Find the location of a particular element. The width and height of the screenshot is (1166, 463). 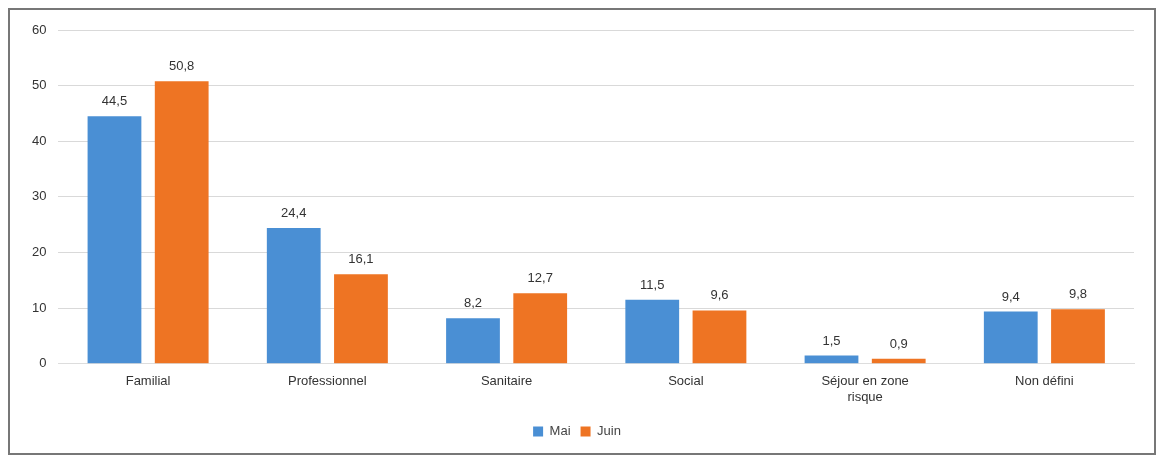

data-label: 44,5 is located at coordinates (114, 101).